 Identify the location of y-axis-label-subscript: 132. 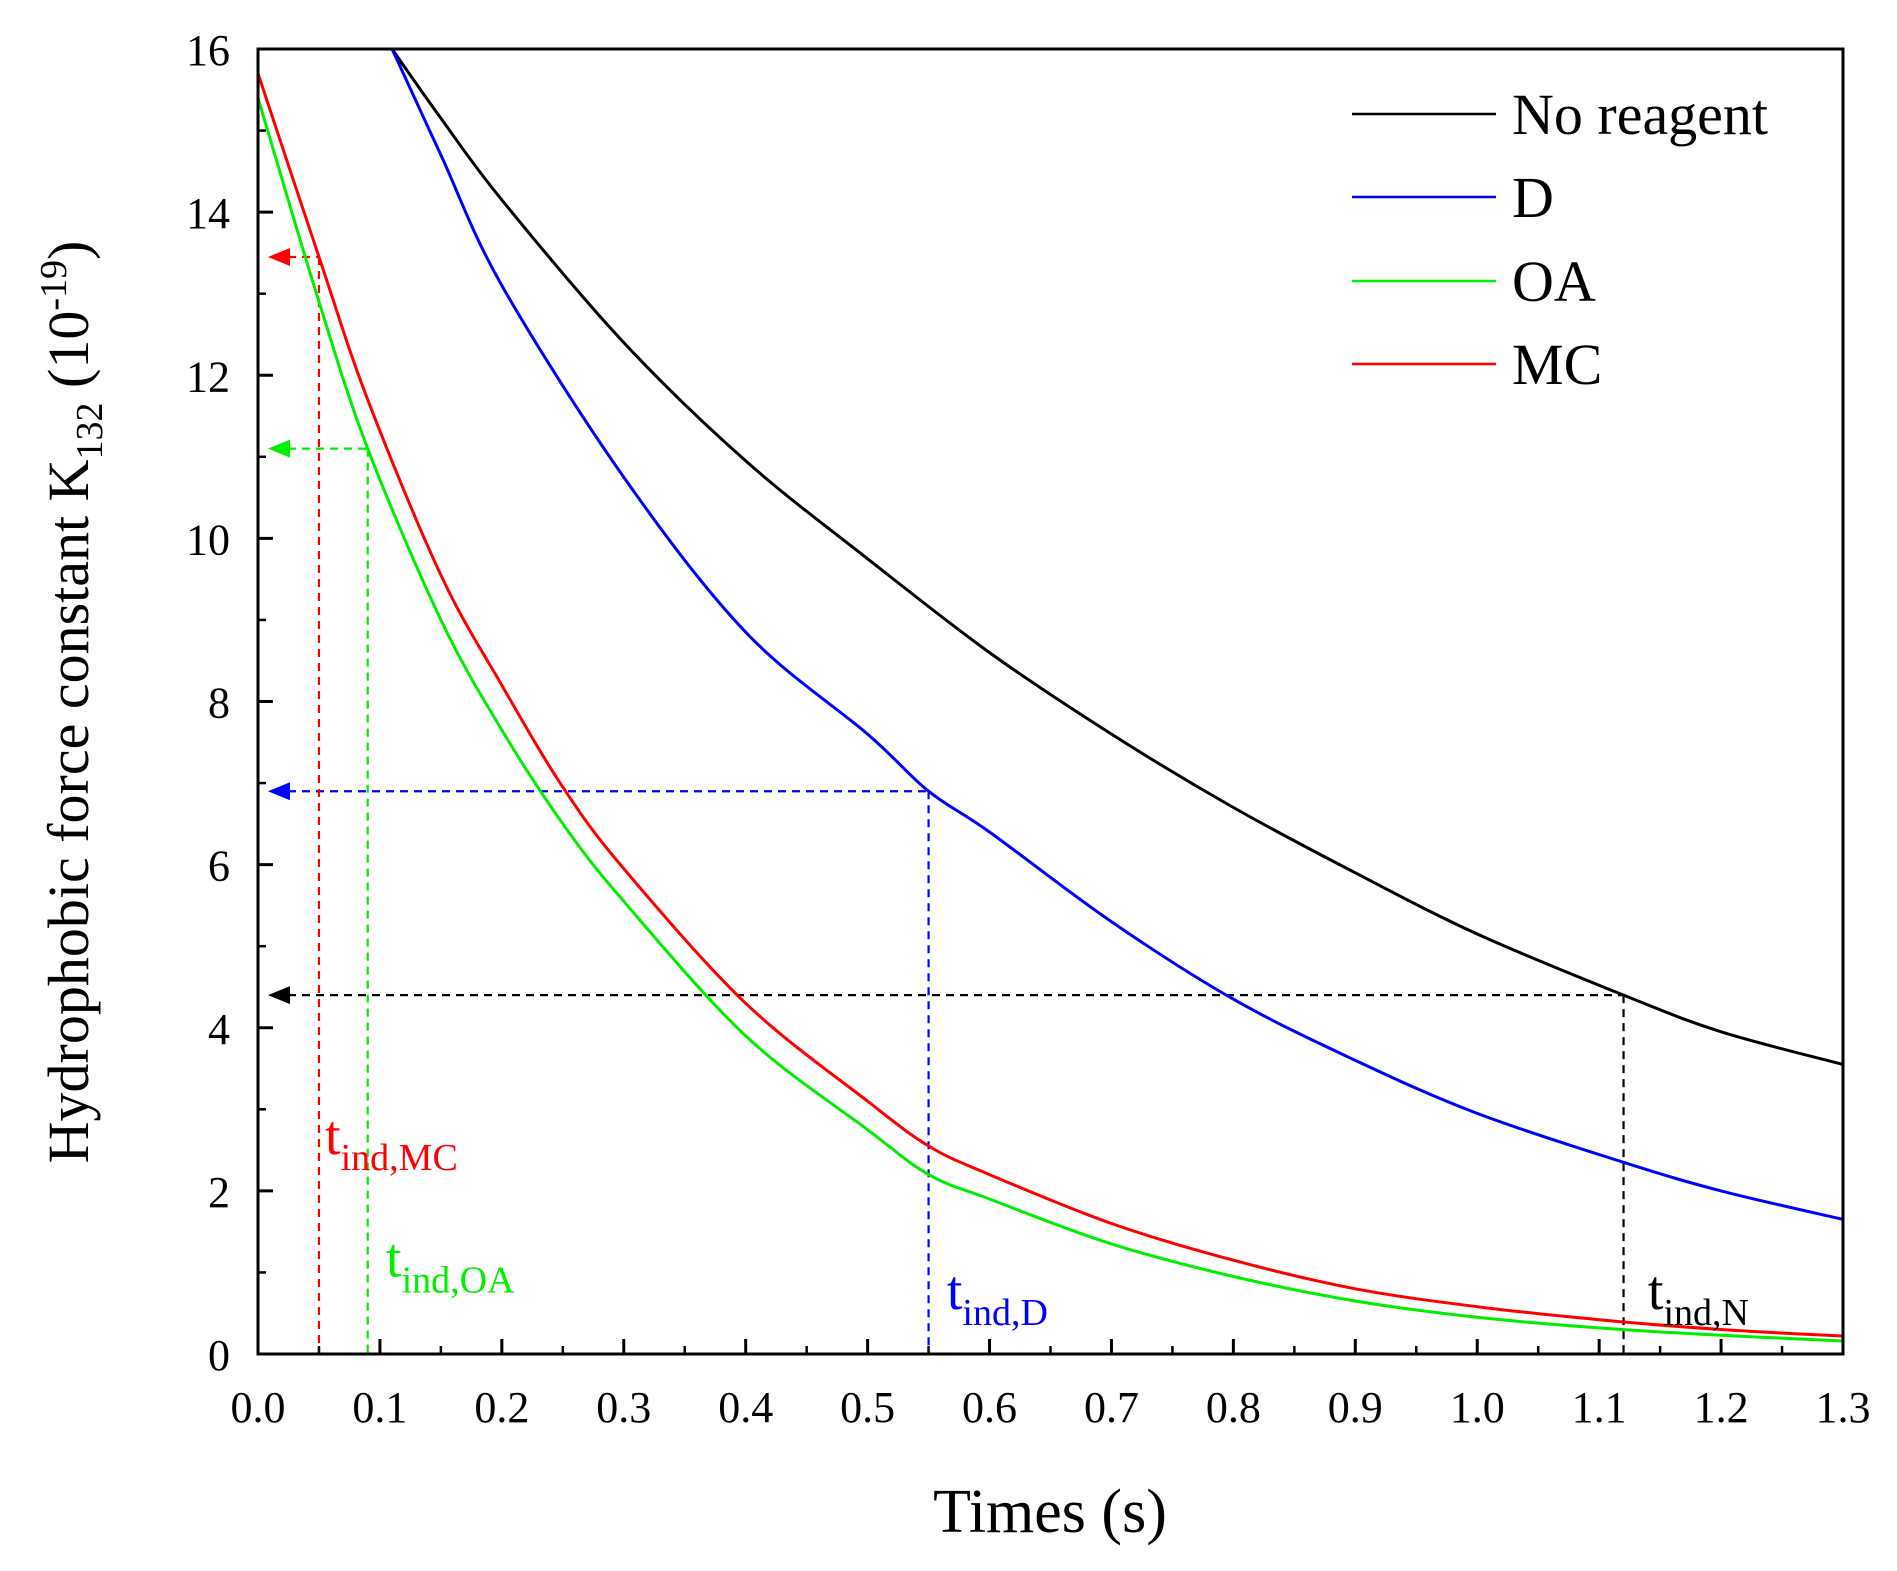
(90, 430).